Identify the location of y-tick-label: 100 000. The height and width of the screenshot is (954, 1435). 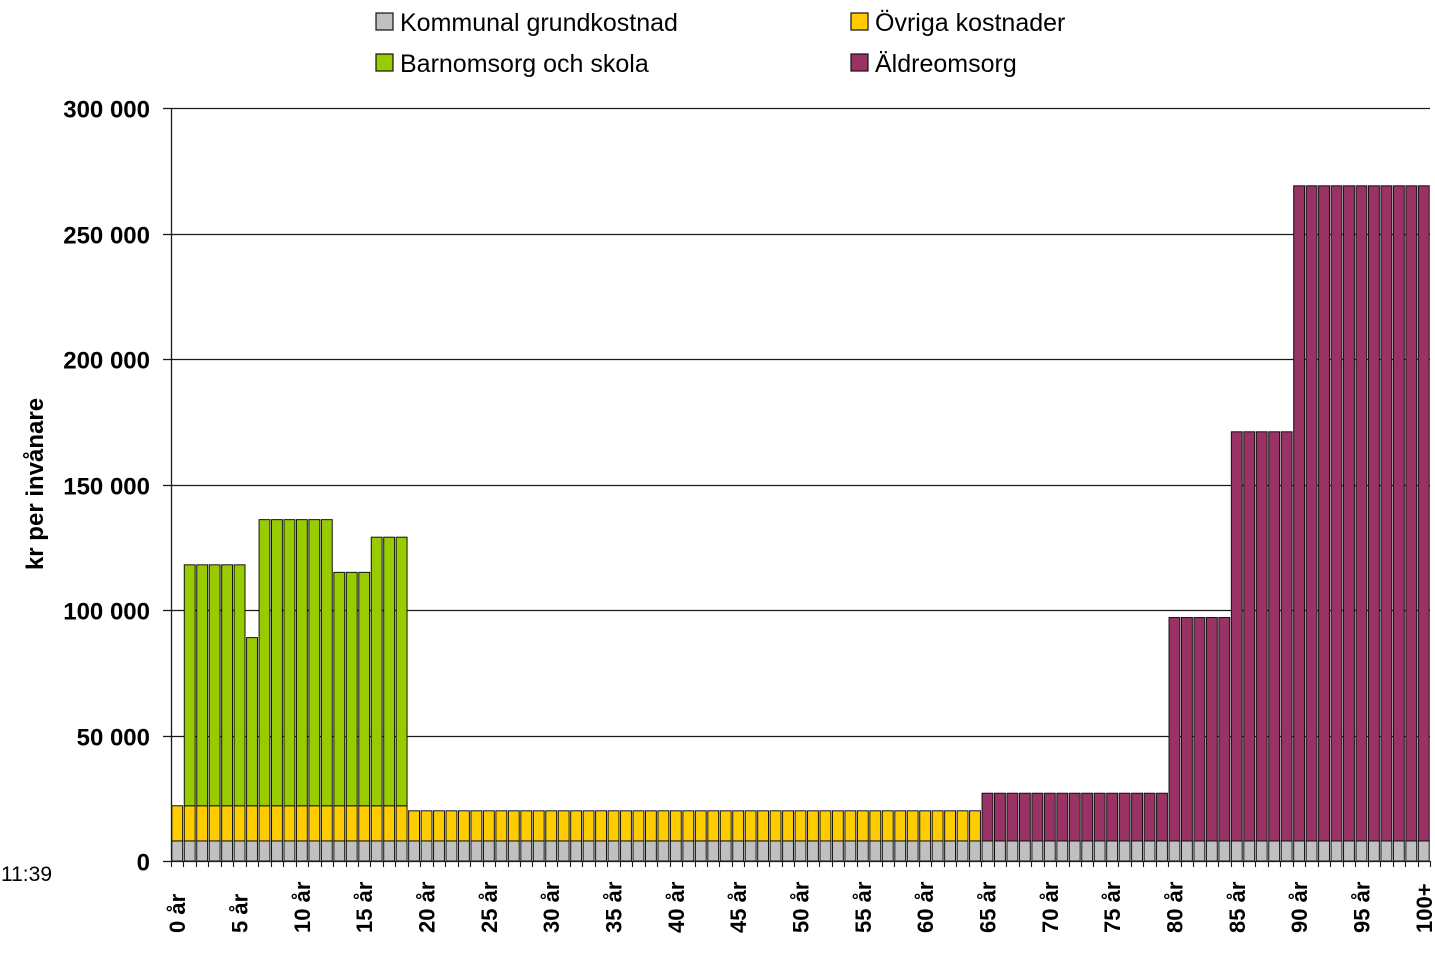
(106, 612).